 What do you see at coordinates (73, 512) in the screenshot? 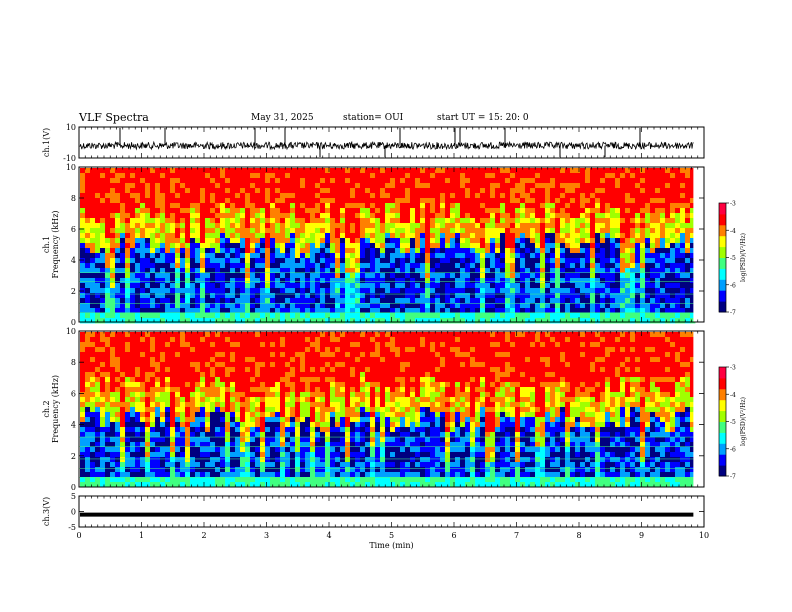
I see `ch3-ytick-label: 0` at bounding box center [73, 512].